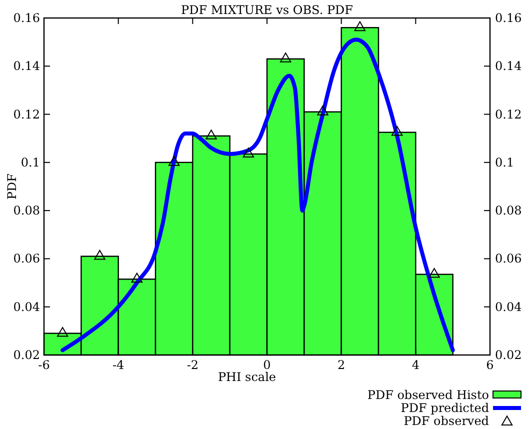 The image size is (531, 429). I want to click on y2-tick-label: 0.06, so click(508, 259).